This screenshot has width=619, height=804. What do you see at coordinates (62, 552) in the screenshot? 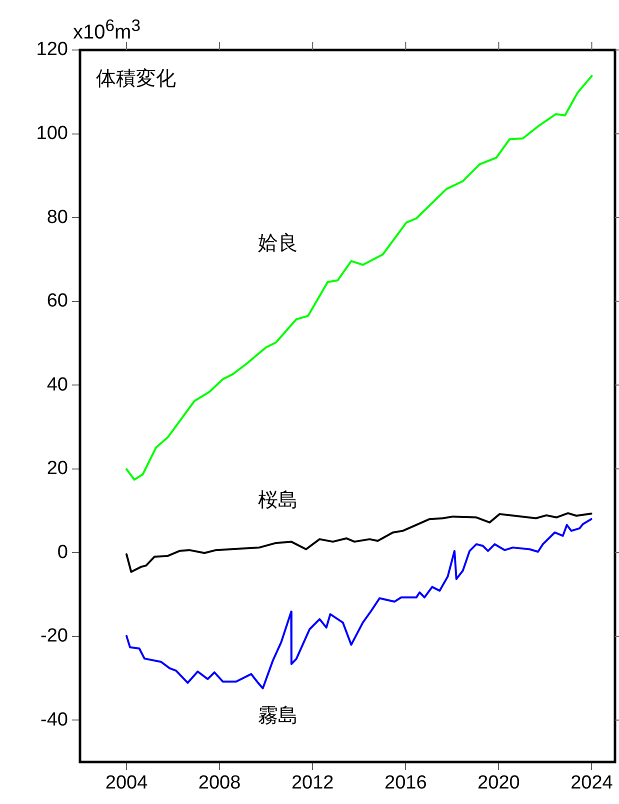
I see `y-tick-label: 0` at bounding box center [62, 552].